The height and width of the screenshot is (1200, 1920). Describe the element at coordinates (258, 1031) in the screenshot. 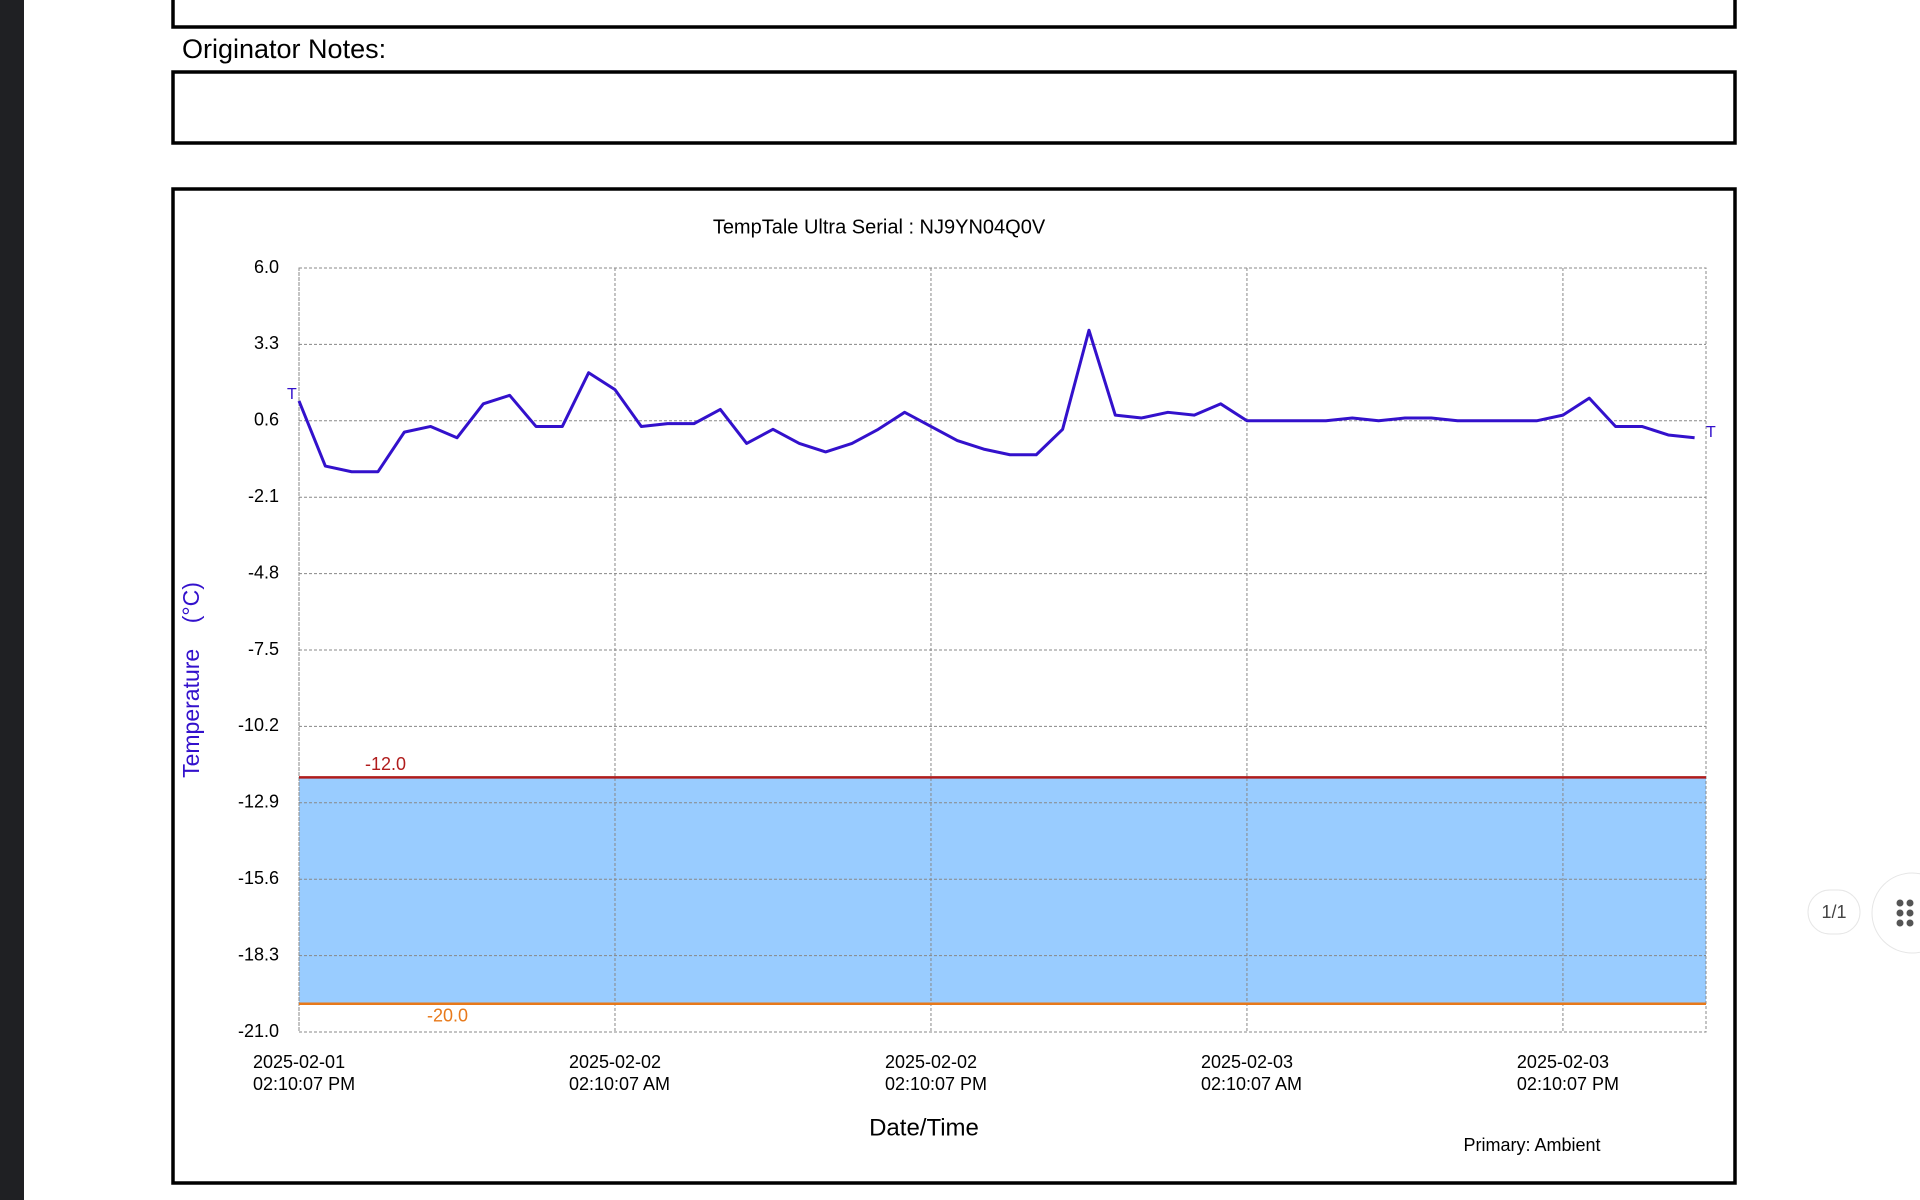

I see `y-tick-label: -21.0` at that location.